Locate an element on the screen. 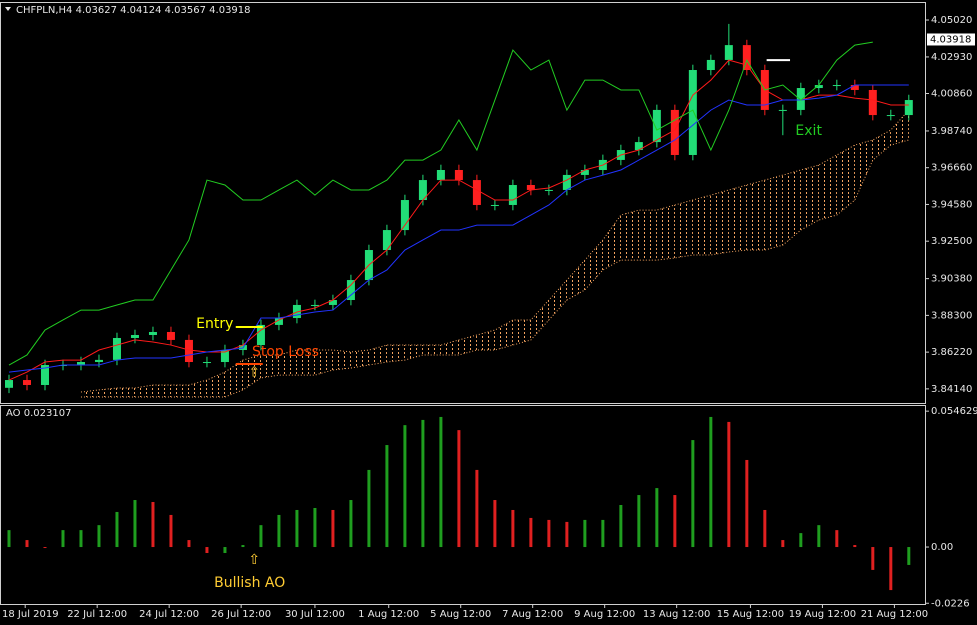 The width and height of the screenshot is (977, 625). price-tag is located at coordinates (951, 39).